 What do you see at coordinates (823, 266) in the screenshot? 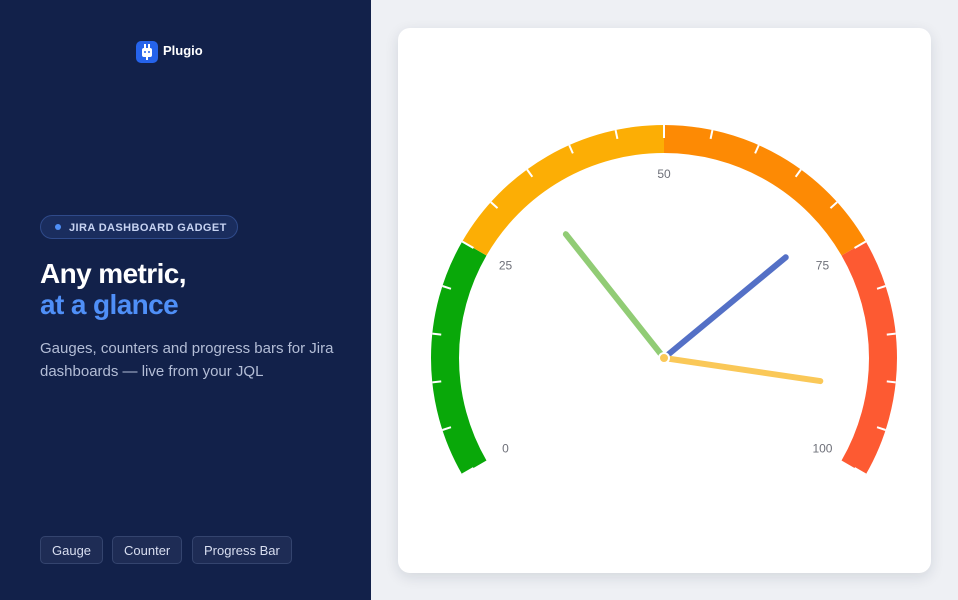
I see `tick-label: 75` at bounding box center [823, 266].